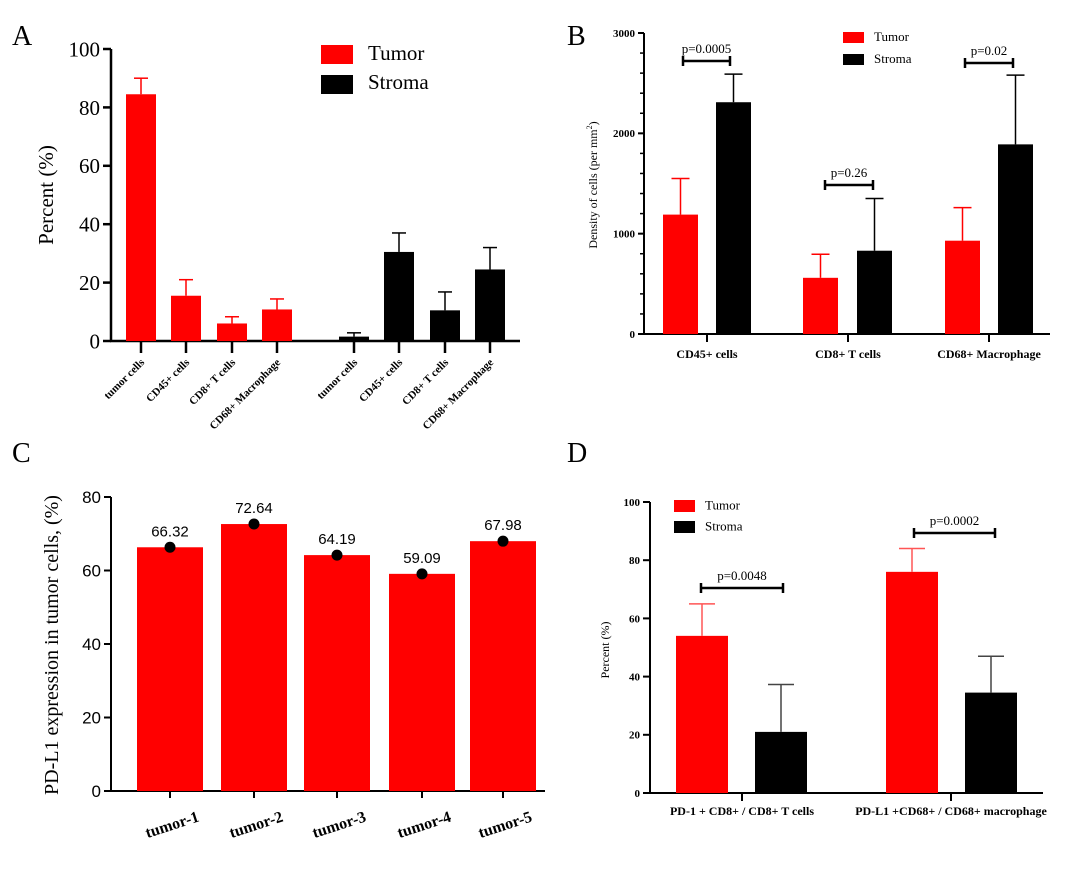  What do you see at coordinates (505, 825) in the screenshot?
I see `x-tick-label: tumor-5` at bounding box center [505, 825].